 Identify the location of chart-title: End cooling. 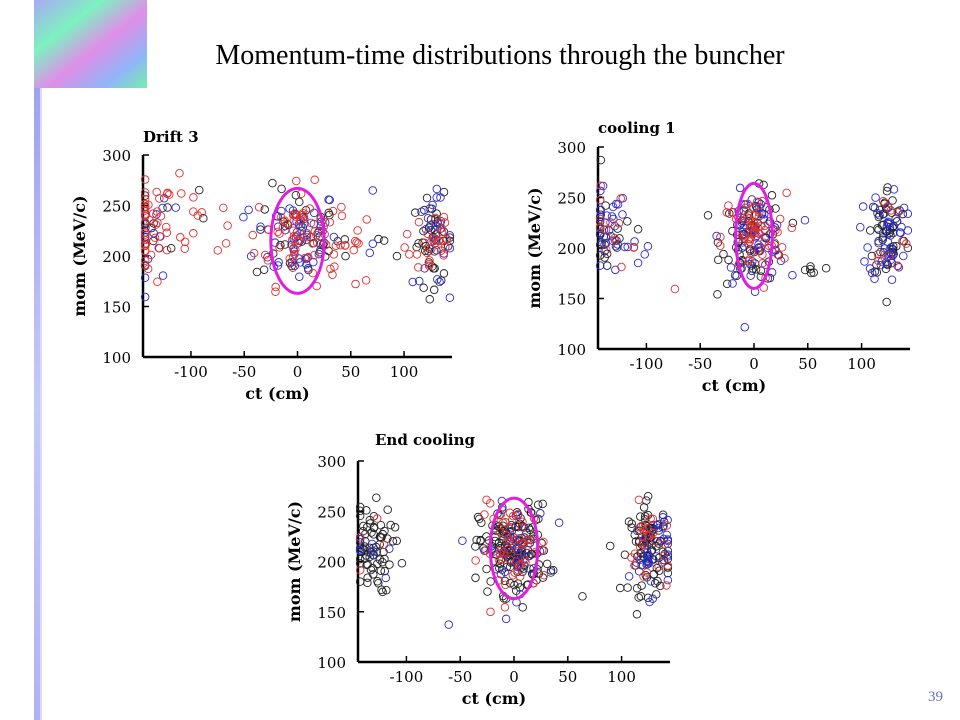
(425, 440).